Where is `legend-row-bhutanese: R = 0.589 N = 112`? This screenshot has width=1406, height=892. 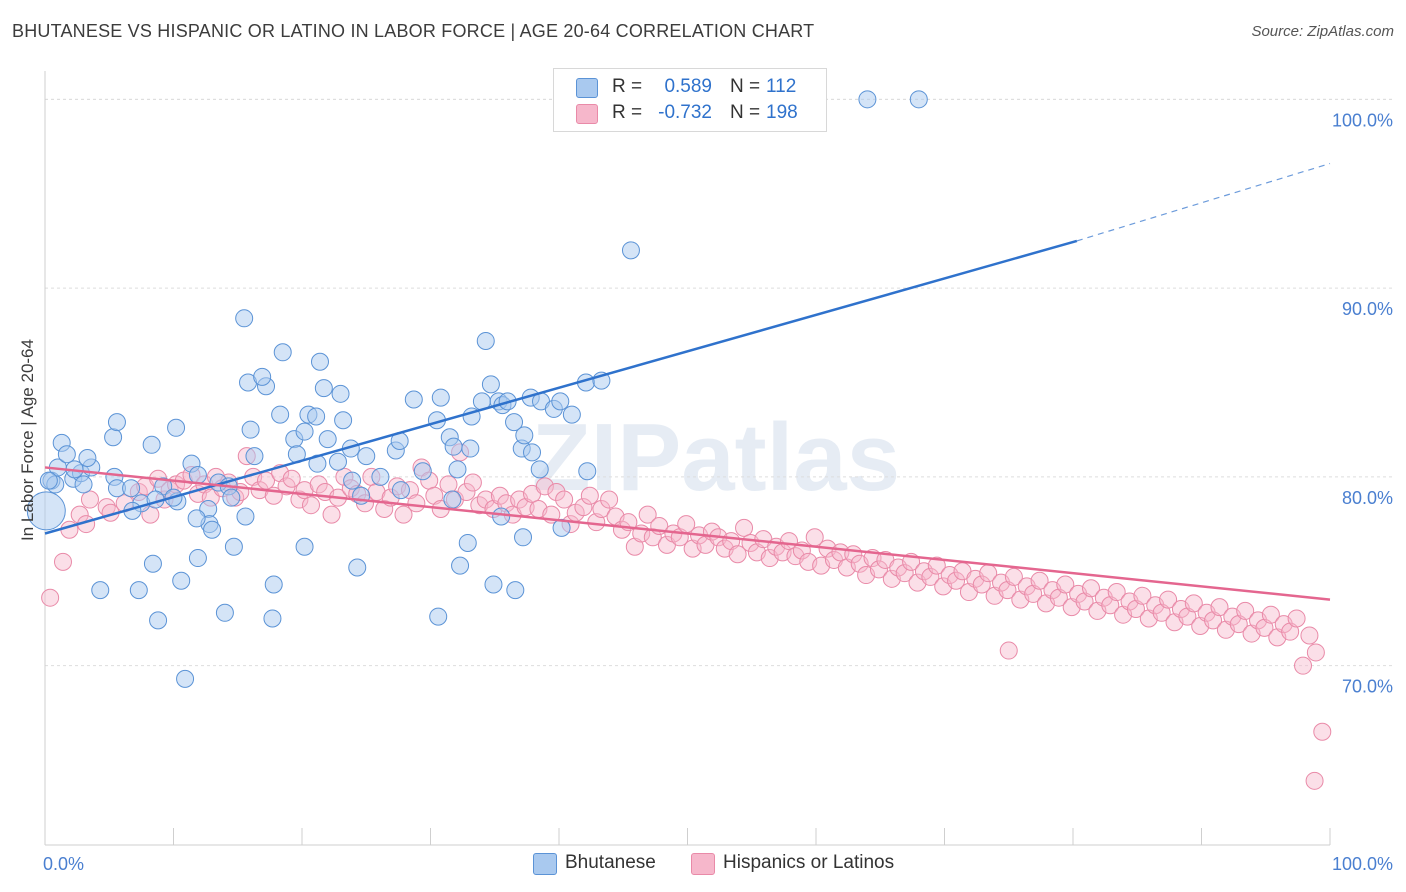 legend-row-bhutanese: R = 0.589 N = 112 is located at coordinates (690, 88).